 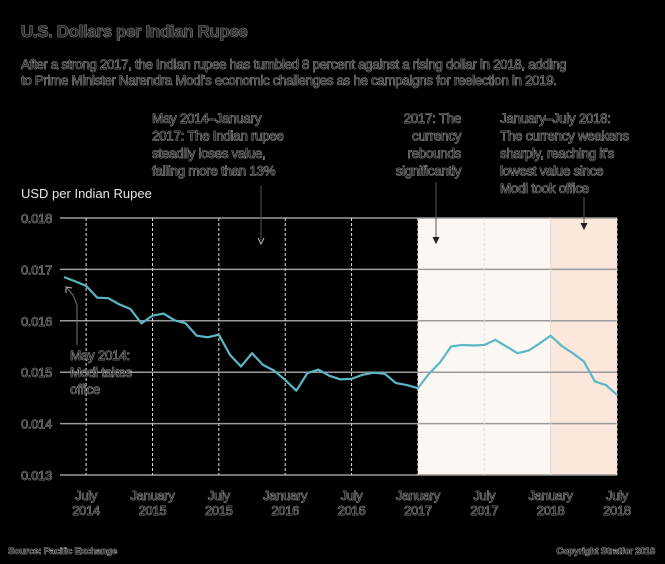 I want to click on annotation-line: January–July 2018:, so click(x=555, y=118).